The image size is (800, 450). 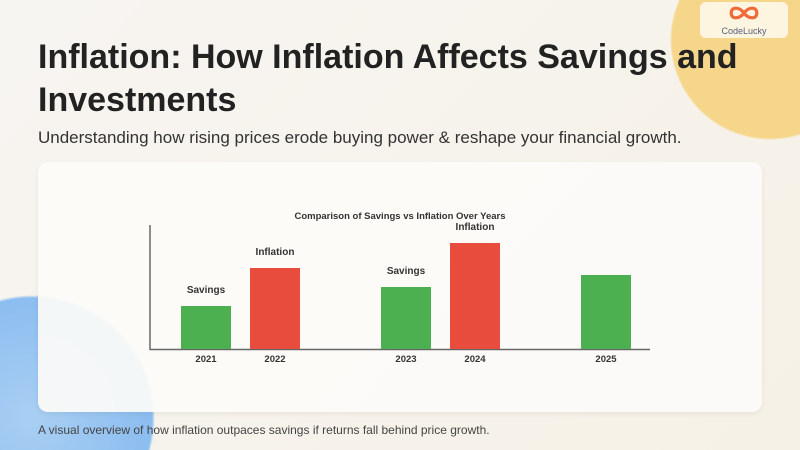 What do you see at coordinates (475, 359) in the screenshot?
I see `x-tick-label: 2024` at bounding box center [475, 359].